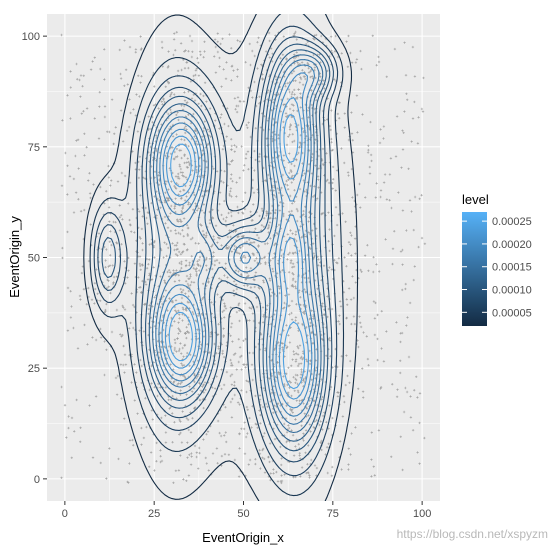 The width and height of the screenshot is (553, 552). I want to click on legend-title: level, so click(475, 199).